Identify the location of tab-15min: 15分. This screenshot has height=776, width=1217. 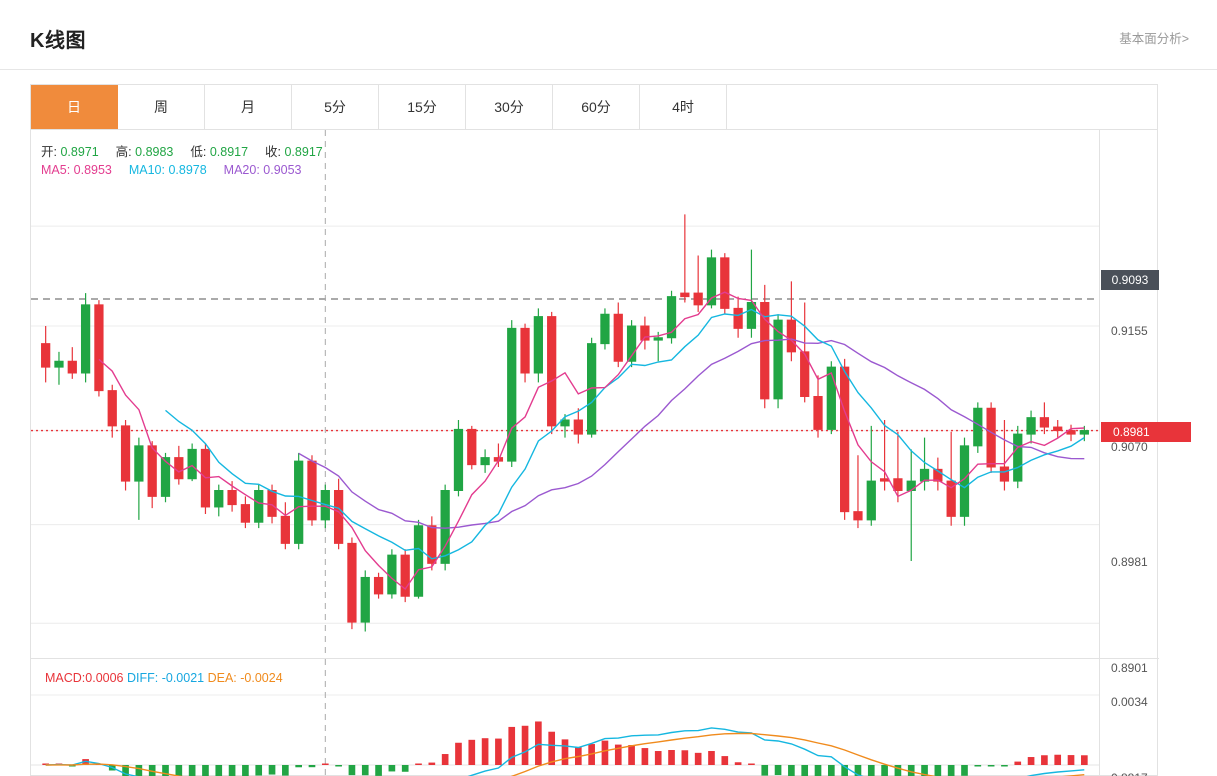
(422, 107).